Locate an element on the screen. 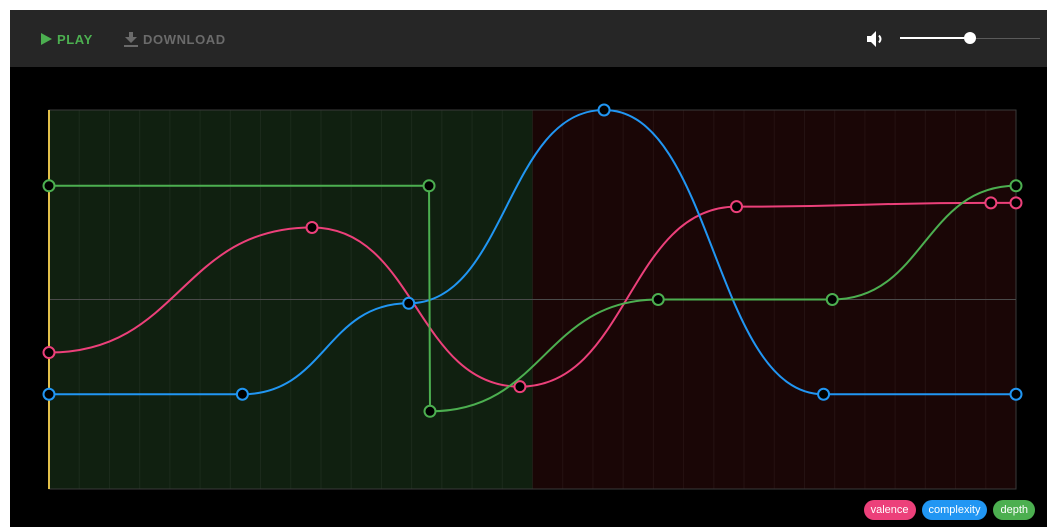 Image resolution: width=1047 pixels, height=527 pixels. legend: valence complexity depth is located at coordinates (949, 510).